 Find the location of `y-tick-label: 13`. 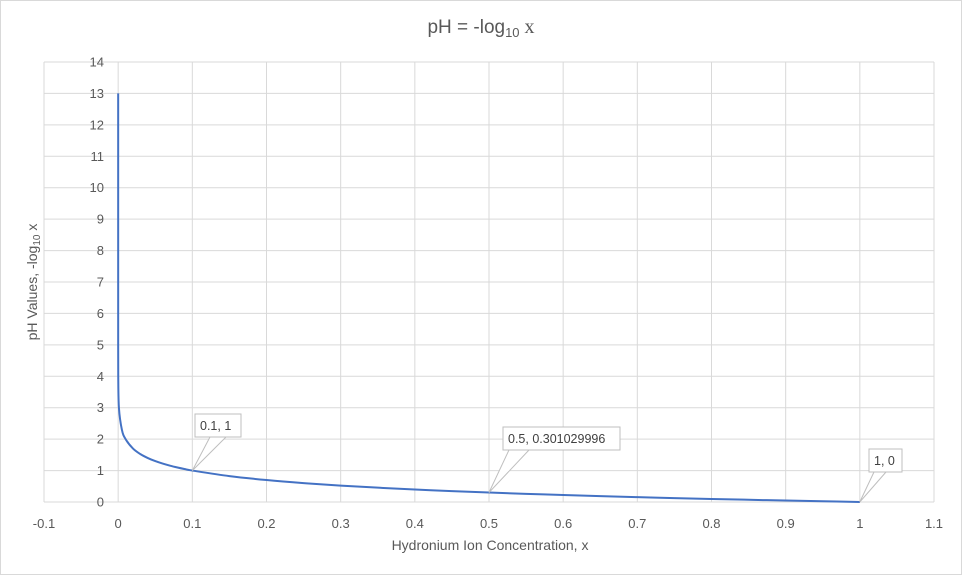

y-tick-label: 13 is located at coordinates (97, 93).